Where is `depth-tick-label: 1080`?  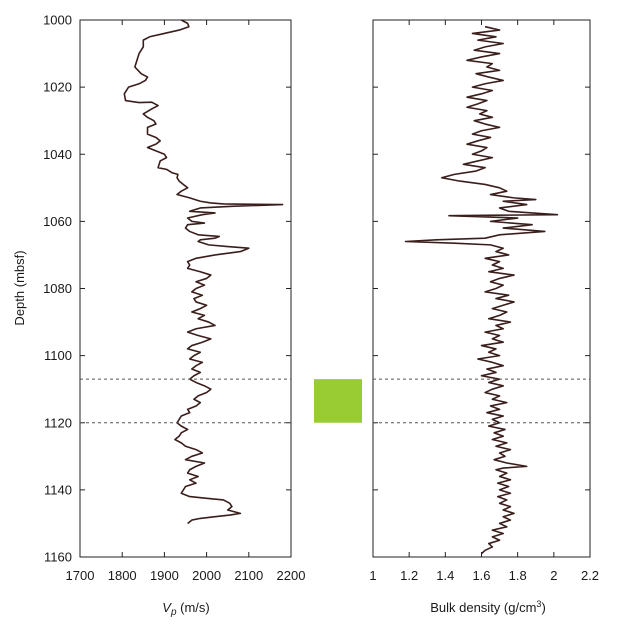 depth-tick-label: 1080 is located at coordinates (57, 288).